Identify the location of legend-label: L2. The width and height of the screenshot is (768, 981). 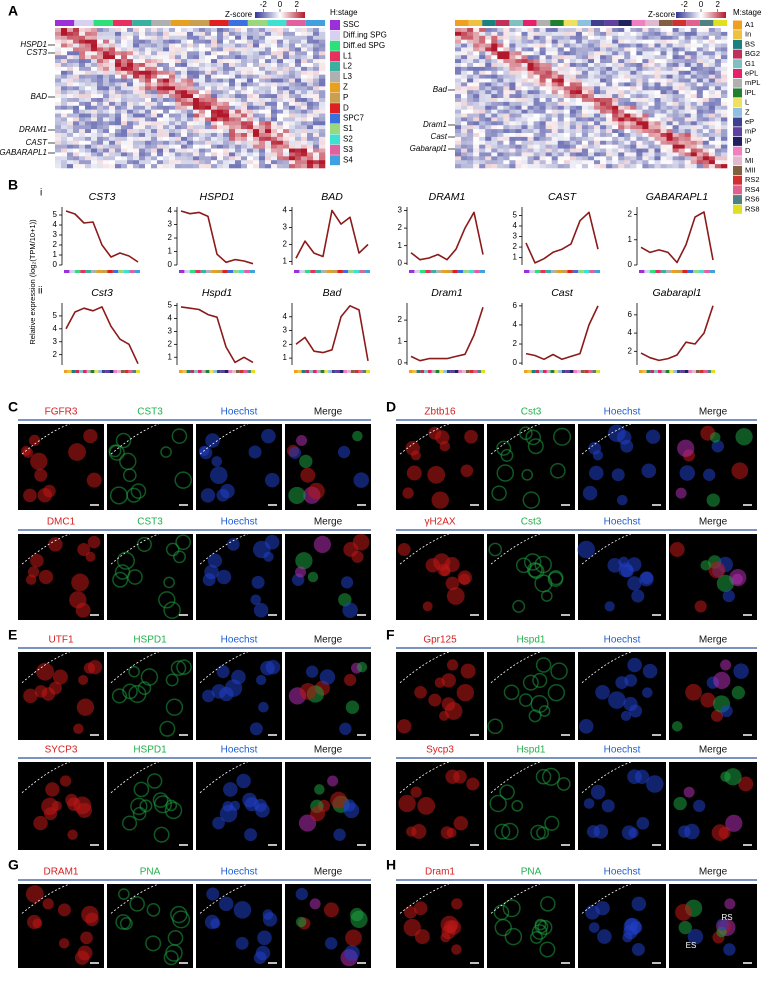
(347, 66).